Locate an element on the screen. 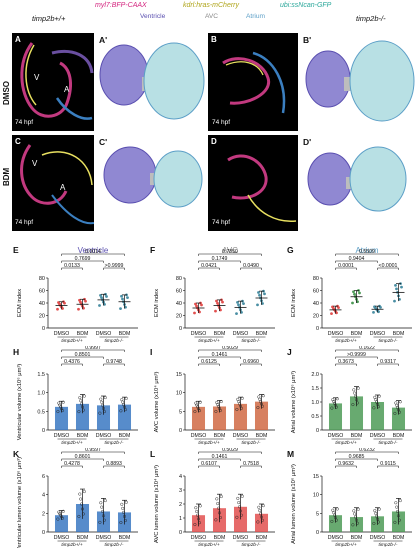 This screenshot has height=550, width=418. p-value: 0.5029 is located at coordinates (230, 450).